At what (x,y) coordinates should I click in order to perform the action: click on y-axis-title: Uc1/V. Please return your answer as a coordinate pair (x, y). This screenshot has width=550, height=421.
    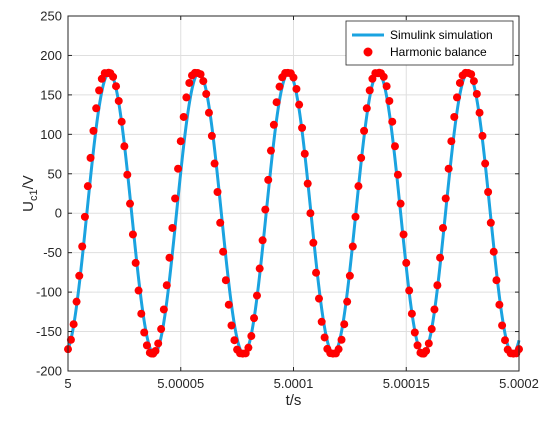
    Looking at the image, I should click on (30, 193).